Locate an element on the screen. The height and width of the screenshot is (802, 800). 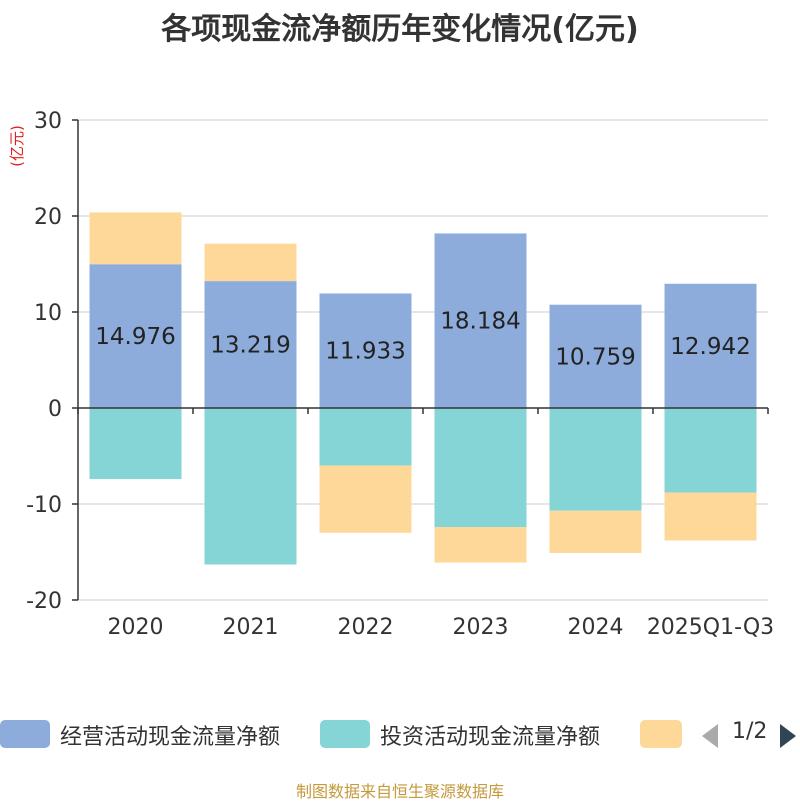
data-label: 18.184 is located at coordinates (480, 322).